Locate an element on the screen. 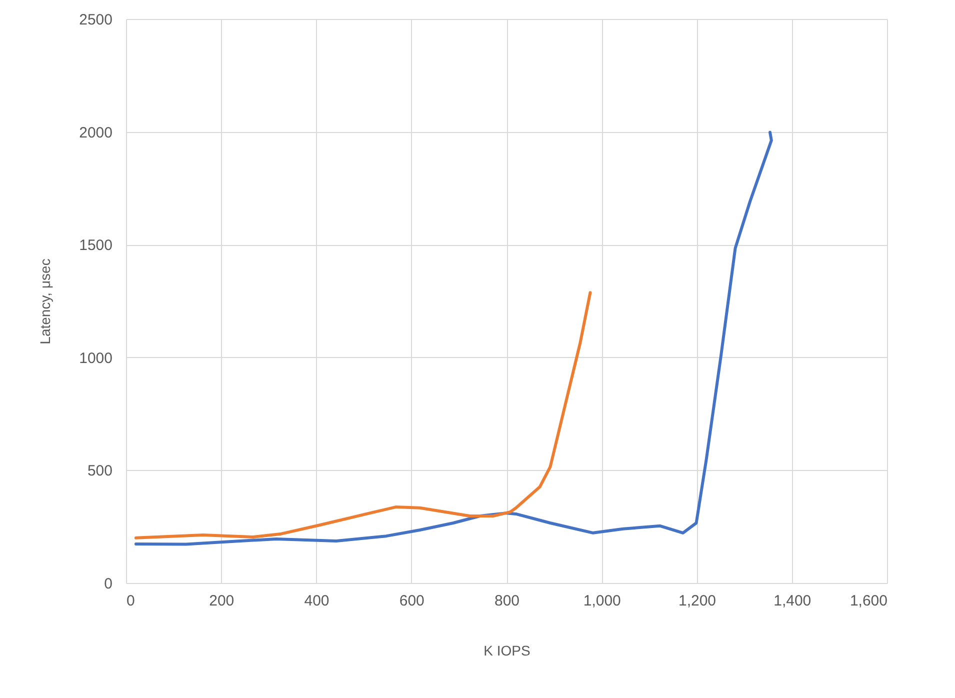 The width and height of the screenshot is (955, 698). x-tick-label: 1,000 is located at coordinates (602, 601).